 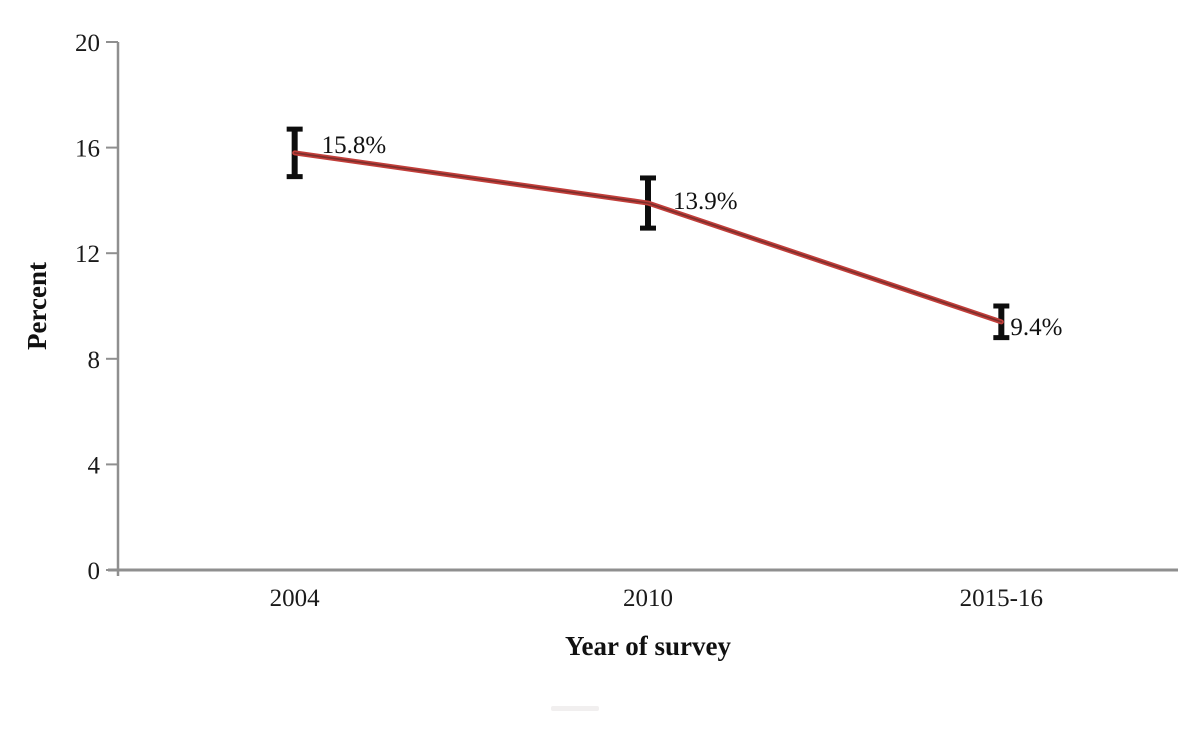 I want to click on x-tick-label: 2004, so click(x=295, y=598).